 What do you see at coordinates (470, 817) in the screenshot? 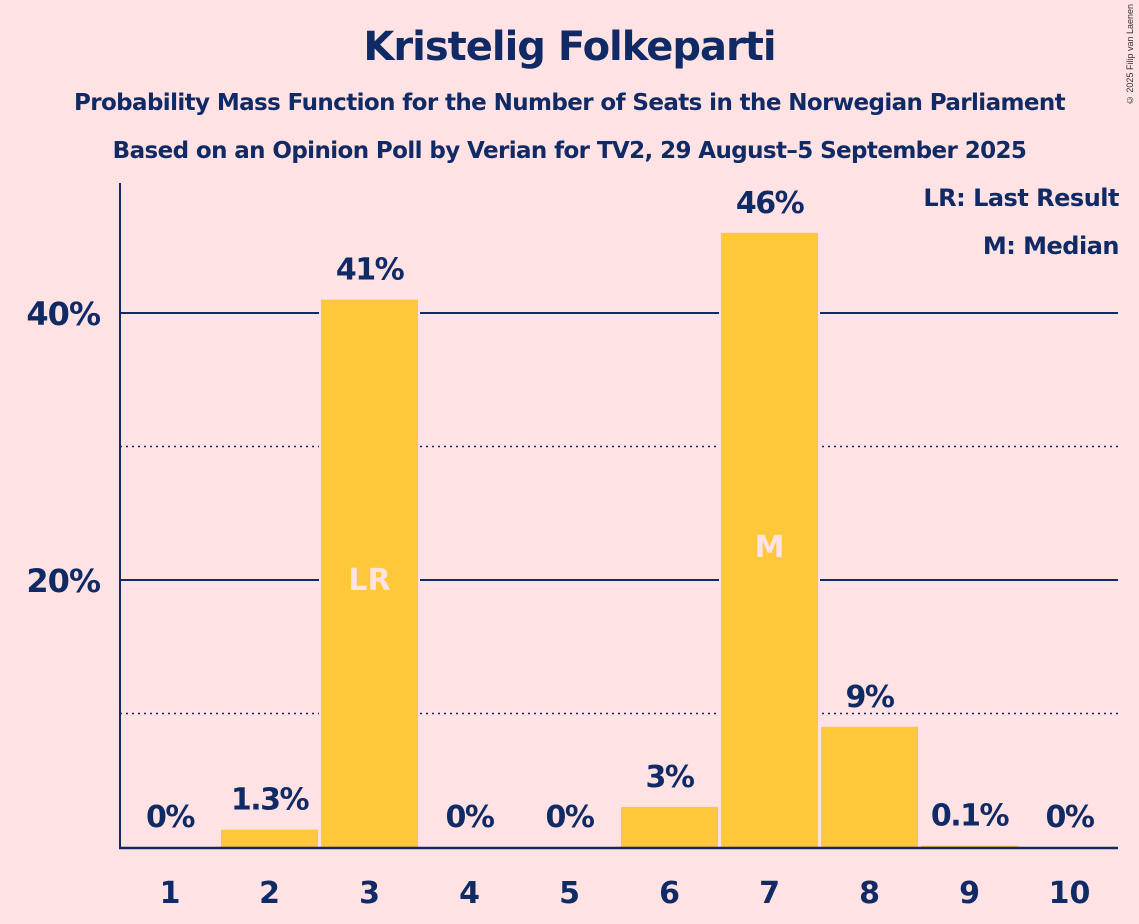
I see `data-label-4: 0%` at bounding box center [470, 817].